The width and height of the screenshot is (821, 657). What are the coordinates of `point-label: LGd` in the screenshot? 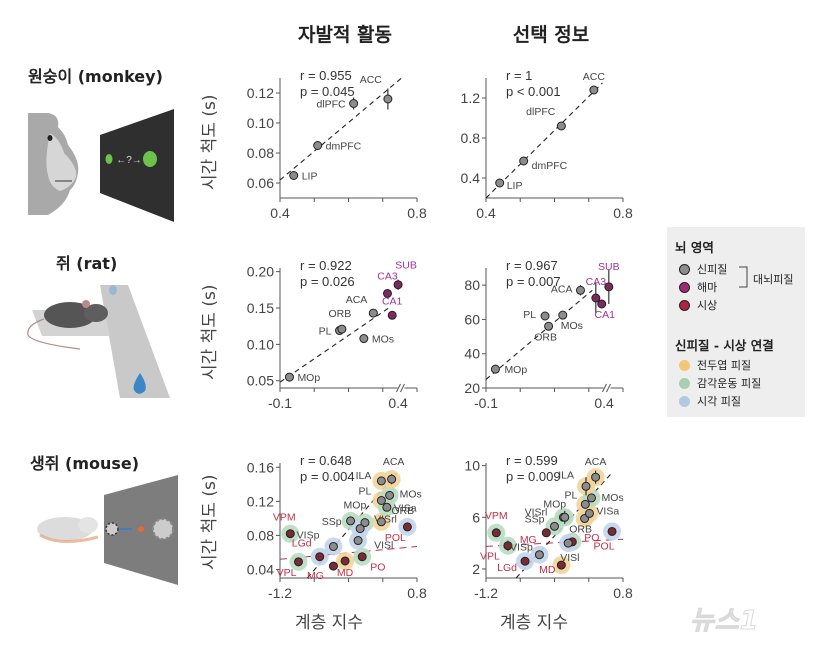 It's located at (507, 568).